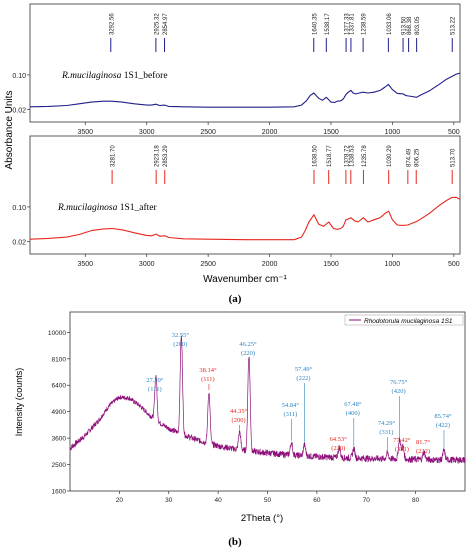 This screenshot has height=550, width=470. Describe the element at coordinates (418, 157) in the screenshot. I see `peak-label-after: 806.25` at that location.